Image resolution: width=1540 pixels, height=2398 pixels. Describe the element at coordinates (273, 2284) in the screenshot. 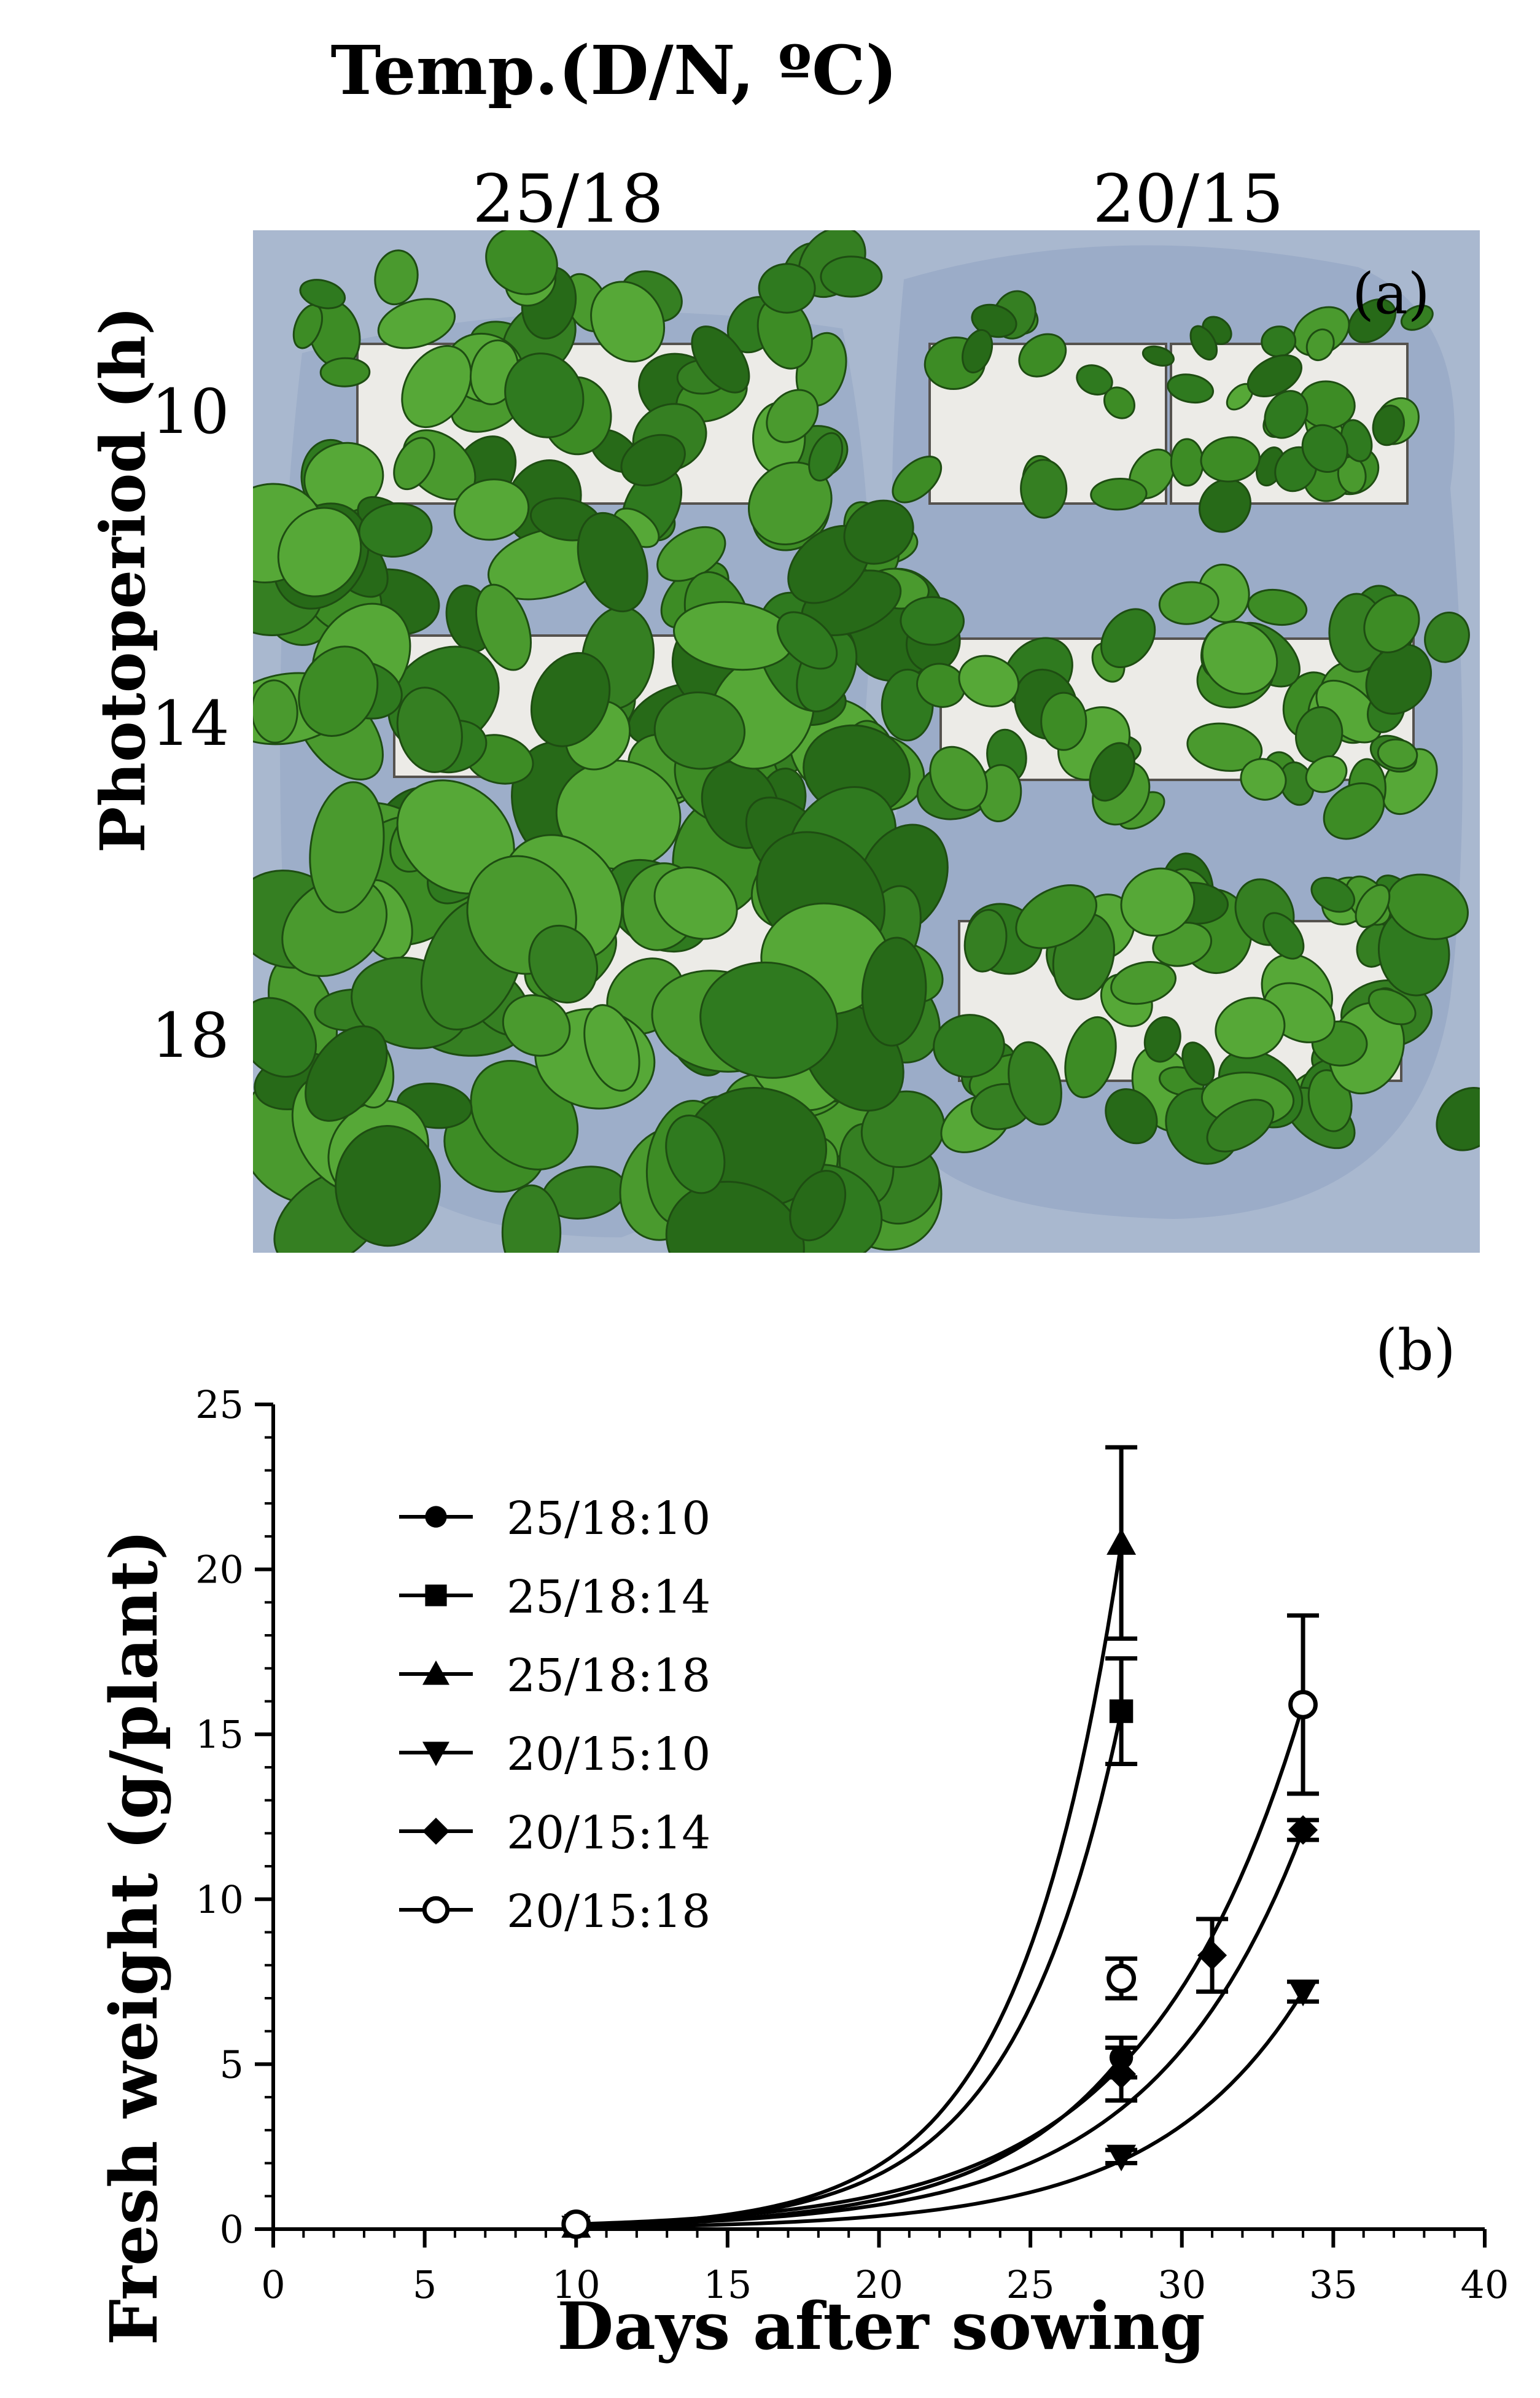

I see `x-tick-label: 0` at that location.